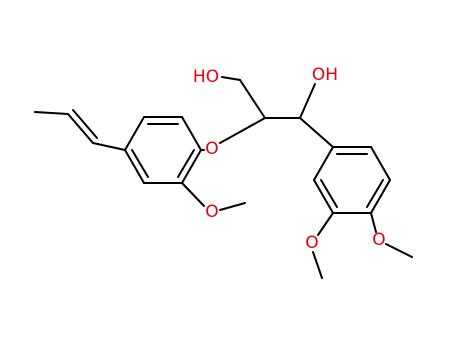 The image size is (455, 350). What do you see at coordinates (325, 75) in the screenshot?
I see `atom-label: OH` at bounding box center [325, 75].